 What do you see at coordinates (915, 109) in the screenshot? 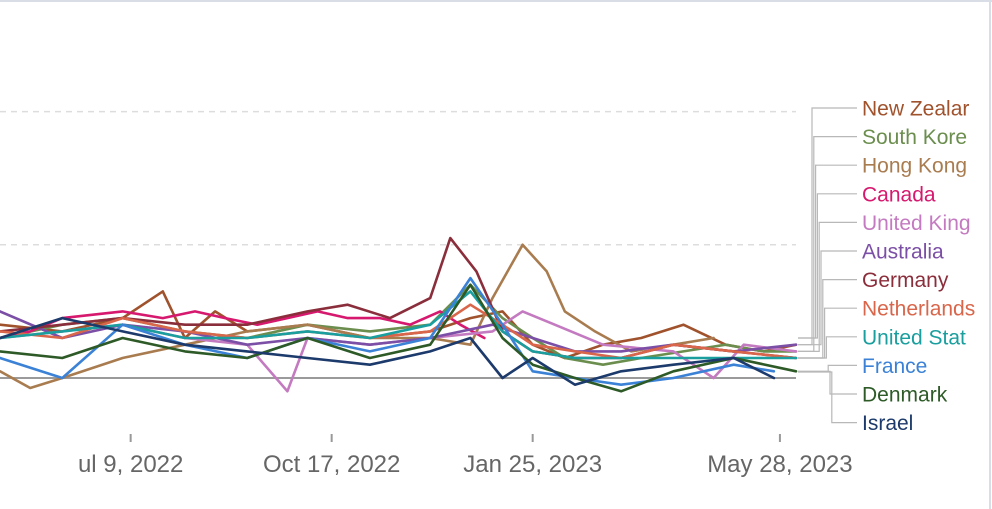
I see `legend-label-0: New Zealar` at bounding box center [915, 109].